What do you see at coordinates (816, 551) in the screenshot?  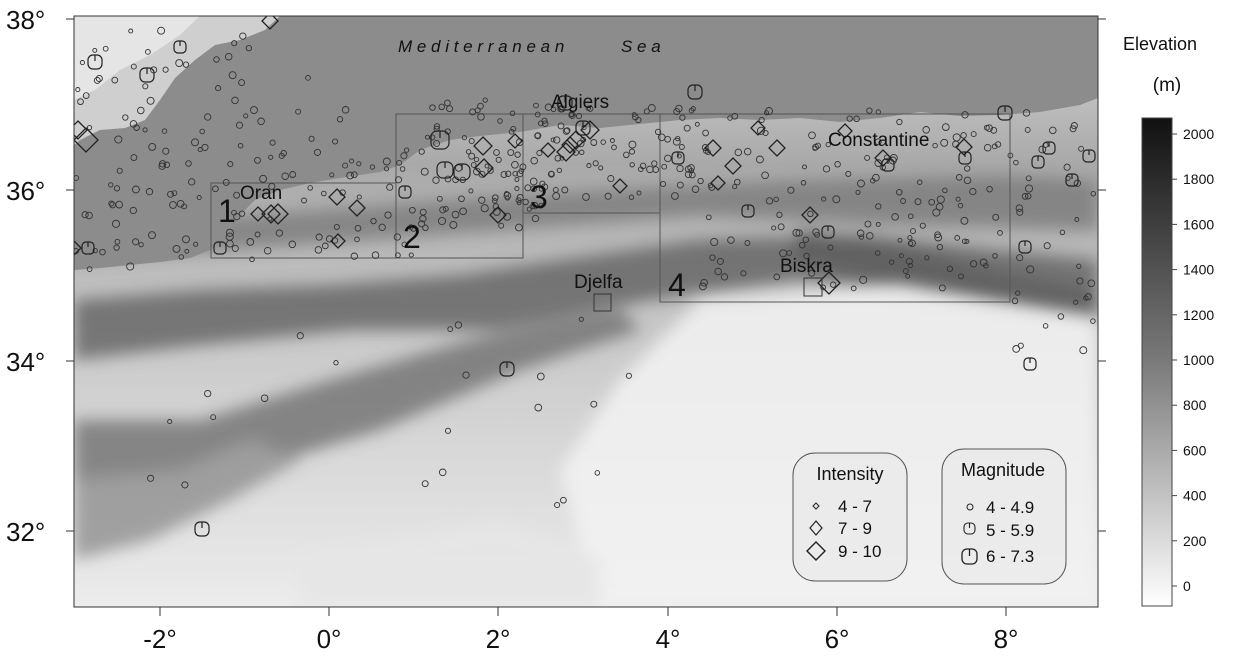 I see `intensity-large-symbol` at bounding box center [816, 551].